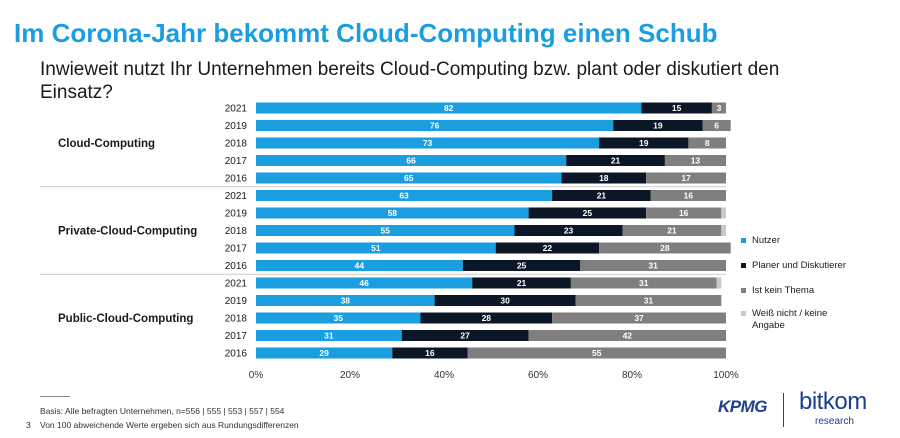  I want to click on data-label: 82, so click(449, 108).